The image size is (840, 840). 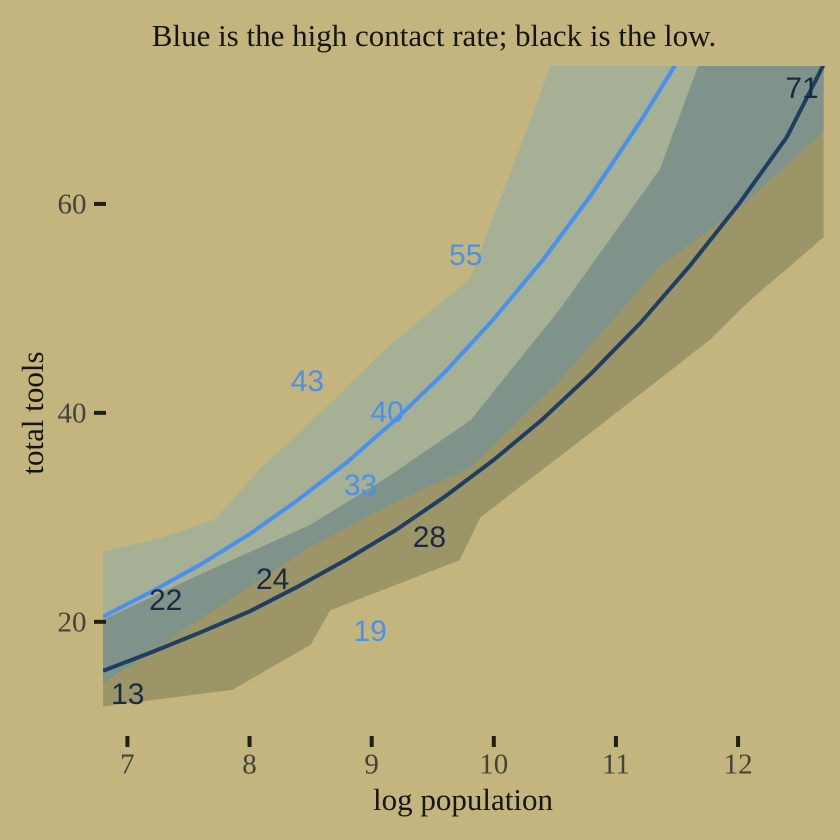 I want to click on point-label-71: 71, so click(x=802, y=88).